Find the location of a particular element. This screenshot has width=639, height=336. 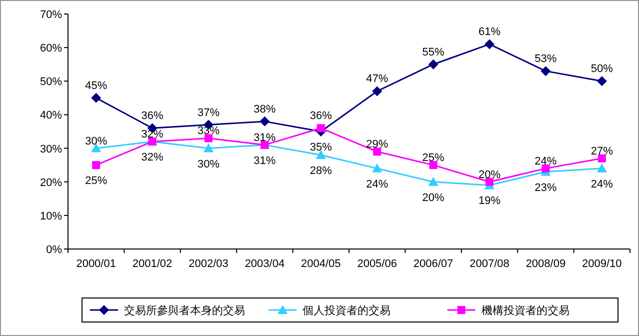

x-tick-label: 2009/10 is located at coordinates (602, 264).